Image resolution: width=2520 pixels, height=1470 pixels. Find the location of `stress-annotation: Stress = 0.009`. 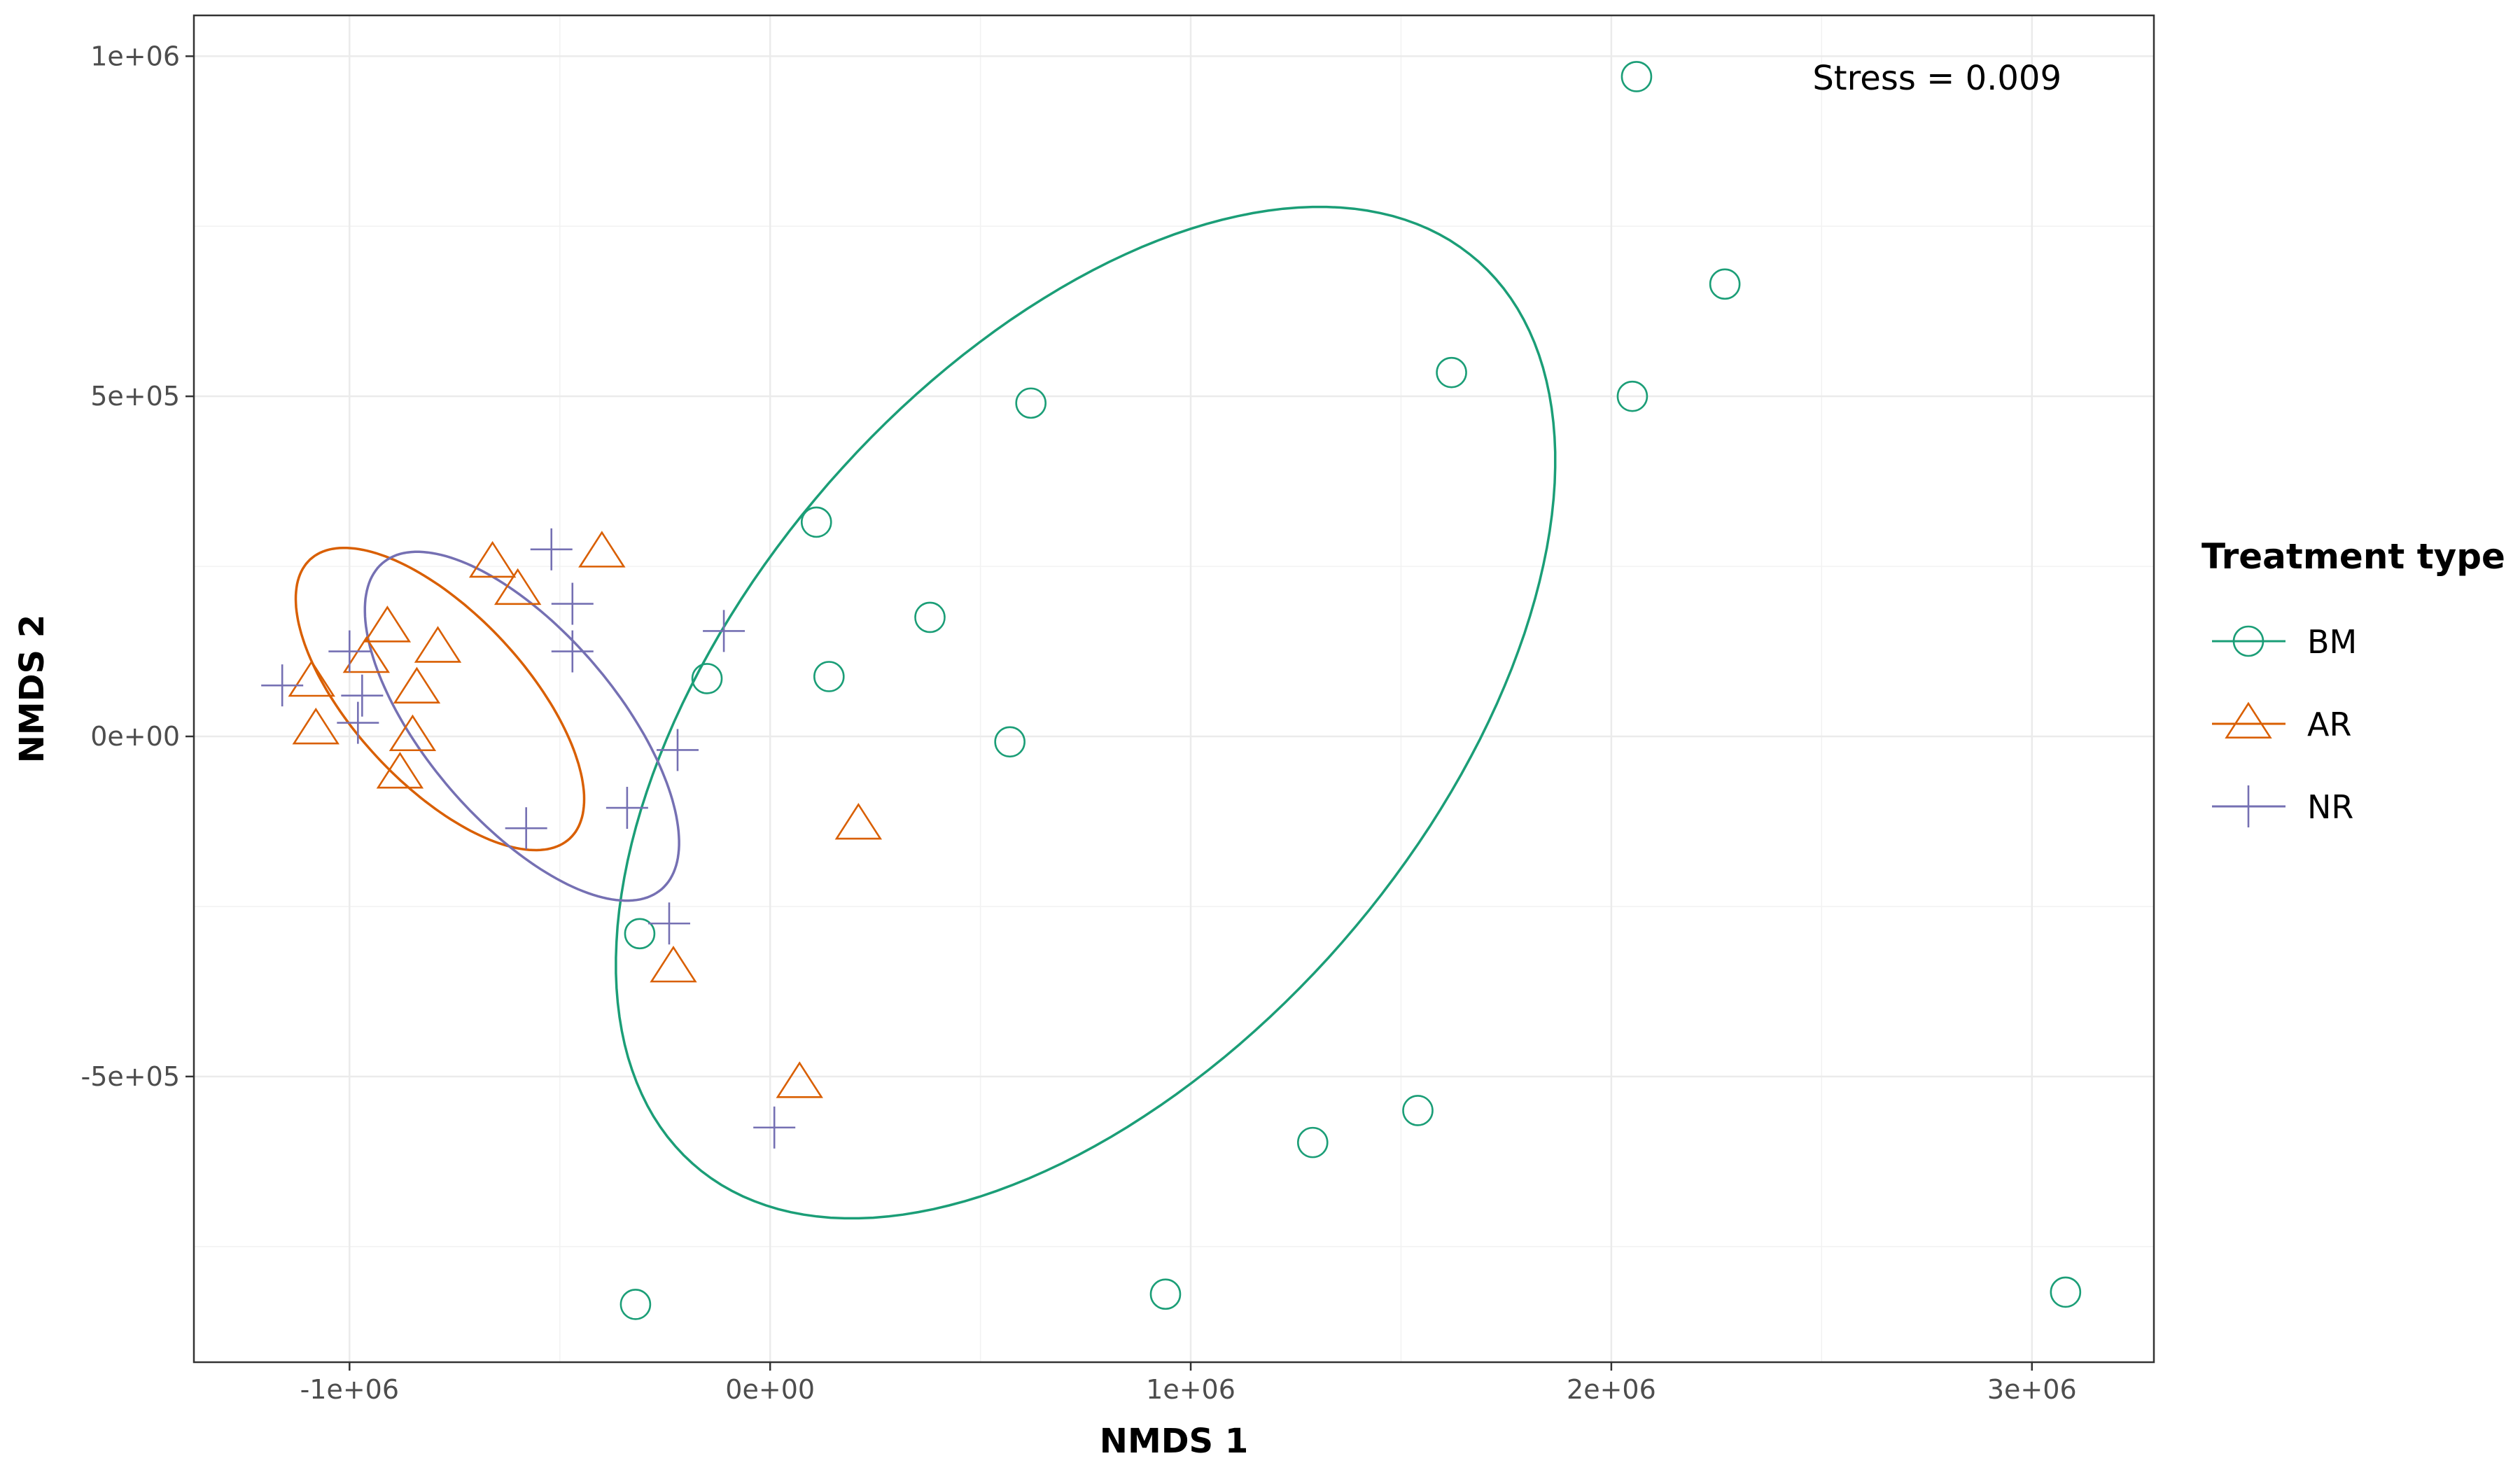

stress-annotation: Stress = 0.009 is located at coordinates (1937, 78).